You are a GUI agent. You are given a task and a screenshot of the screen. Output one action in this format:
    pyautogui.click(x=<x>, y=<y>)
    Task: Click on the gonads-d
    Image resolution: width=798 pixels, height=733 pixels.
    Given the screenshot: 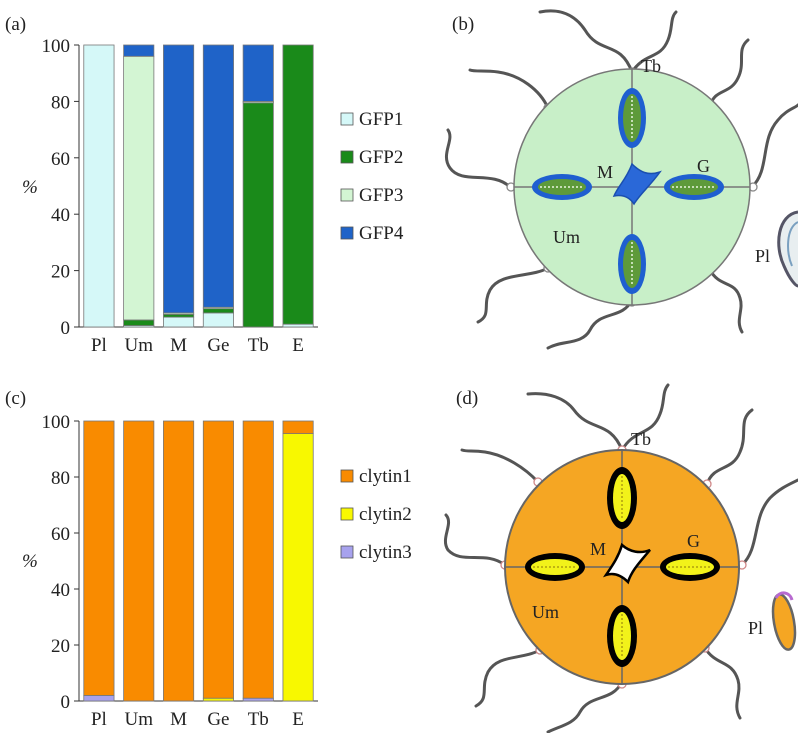 What is the action you would take?
    pyautogui.click(x=622, y=567)
    